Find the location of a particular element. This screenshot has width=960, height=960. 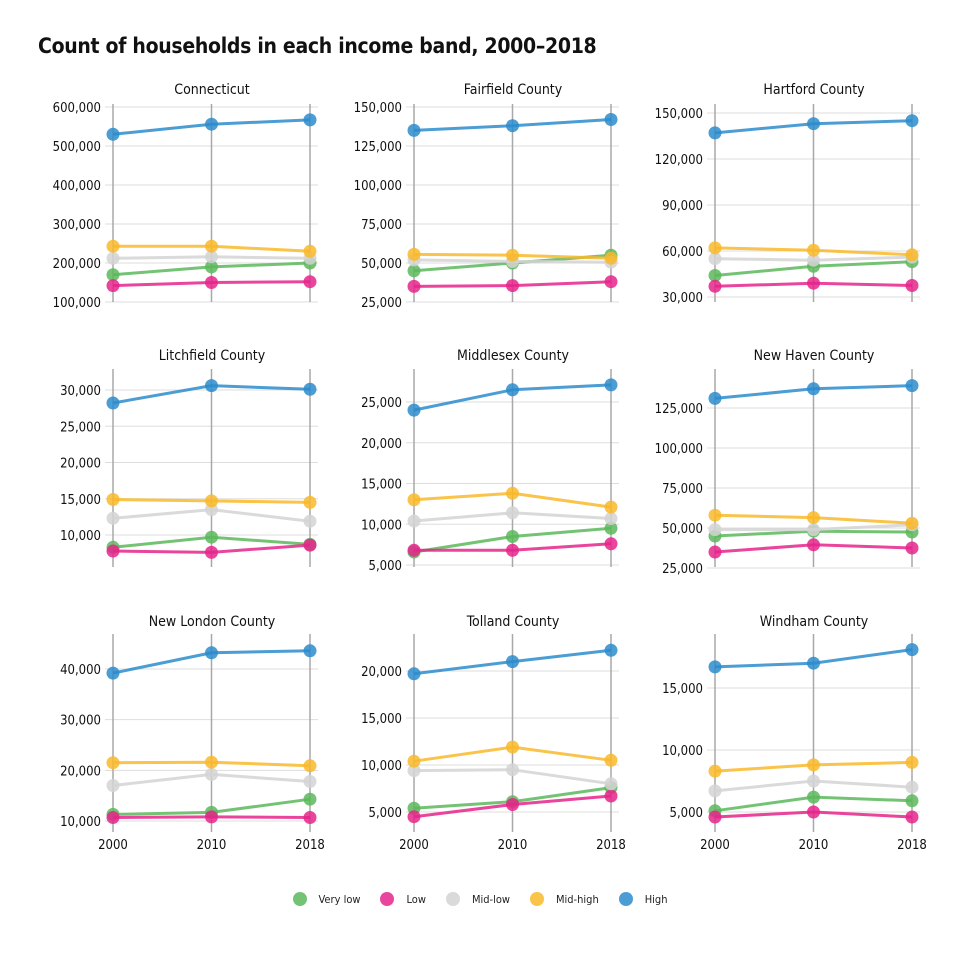

y-tick-label: 90,000 is located at coordinates (682, 206).